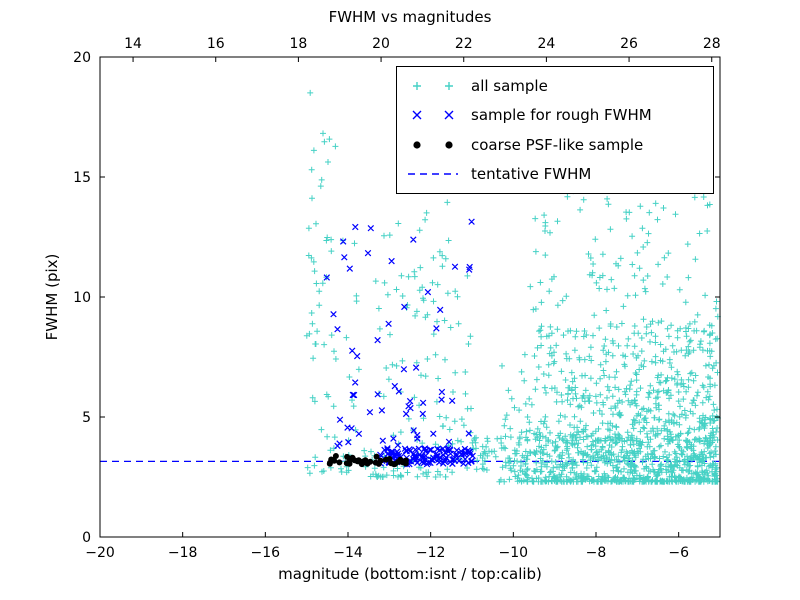 This screenshot has width=800, height=600. Describe the element at coordinates (433, 145) in the screenshot. I see `dot-marker-icon` at that location.